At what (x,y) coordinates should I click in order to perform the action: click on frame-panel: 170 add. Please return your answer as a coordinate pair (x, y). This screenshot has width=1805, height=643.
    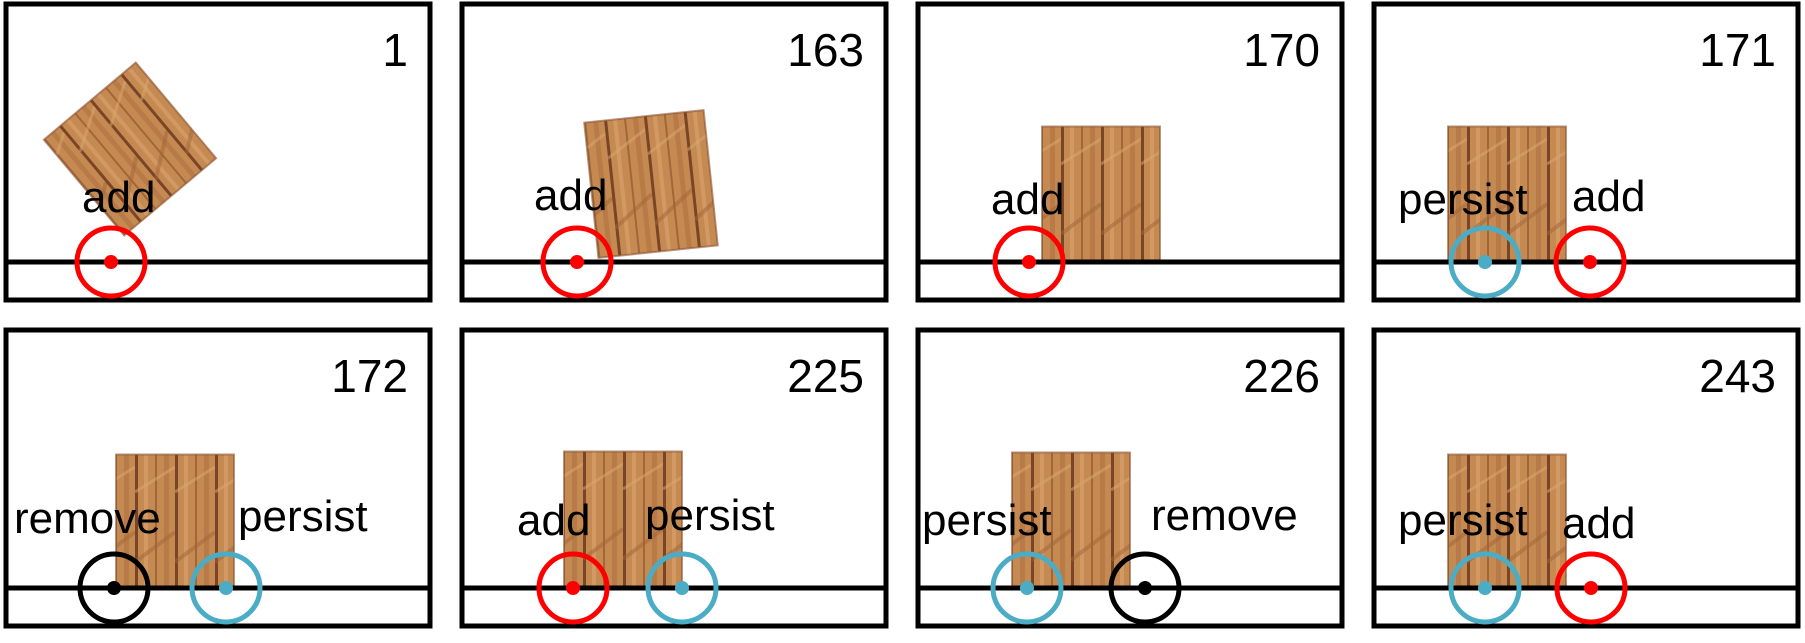
    Looking at the image, I should click on (1130, 152).